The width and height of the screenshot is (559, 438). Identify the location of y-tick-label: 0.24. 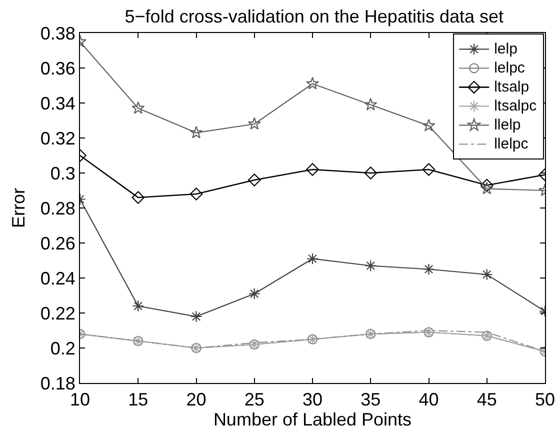
(58, 278).